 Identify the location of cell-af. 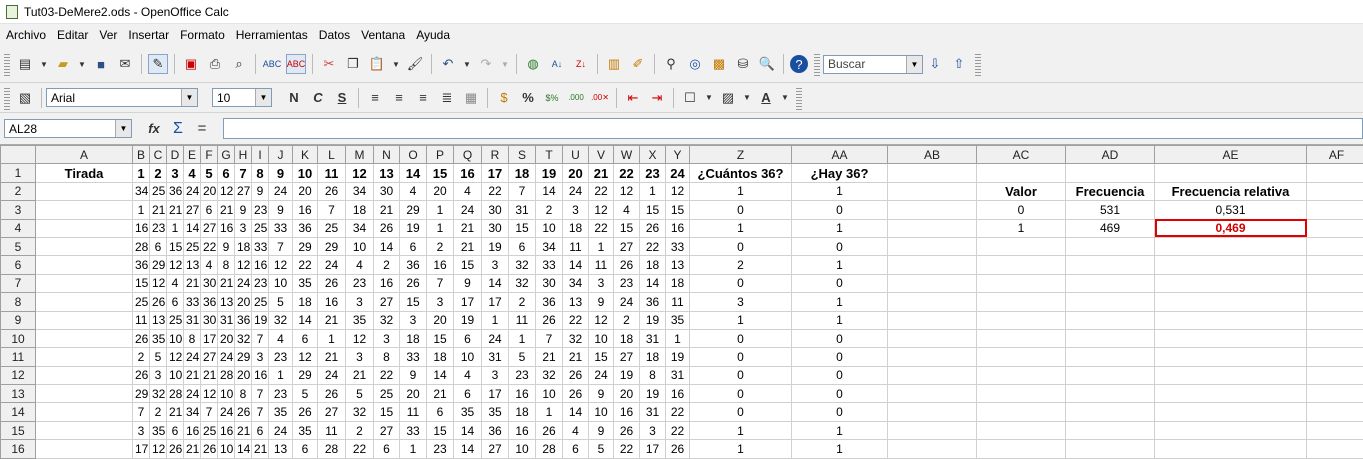
(1335, 191).